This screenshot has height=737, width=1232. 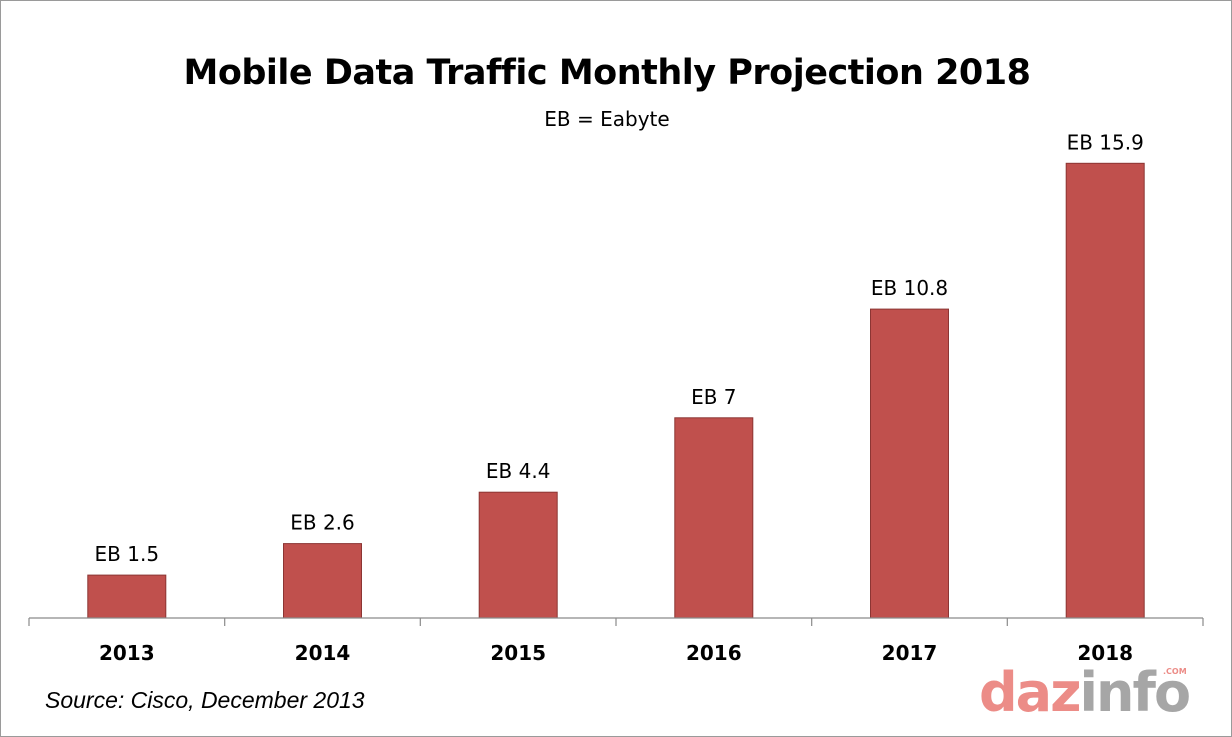 What do you see at coordinates (322, 523) in the screenshot?
I see `data-label-2014: EB 2.6` at bounding box center [322, 523].